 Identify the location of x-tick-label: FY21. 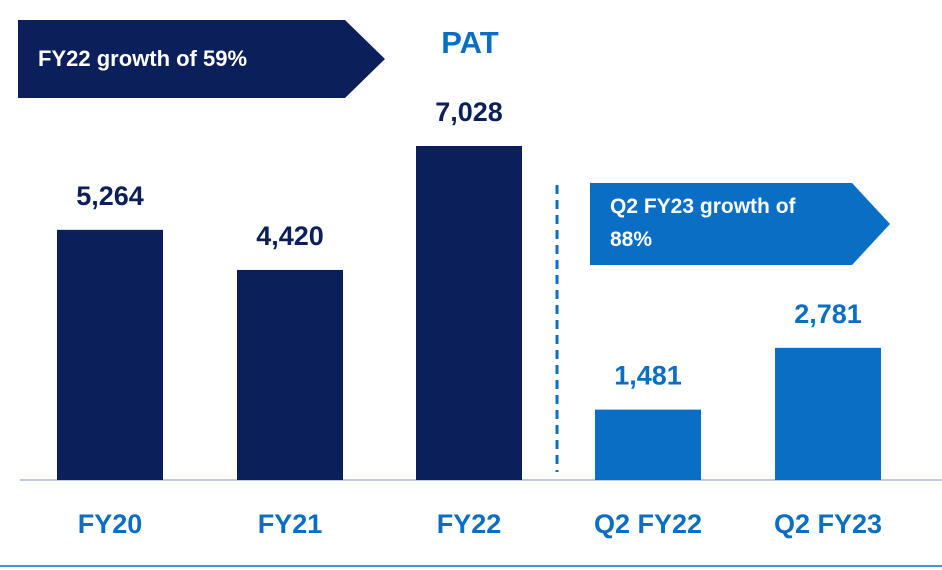
(290, 524).